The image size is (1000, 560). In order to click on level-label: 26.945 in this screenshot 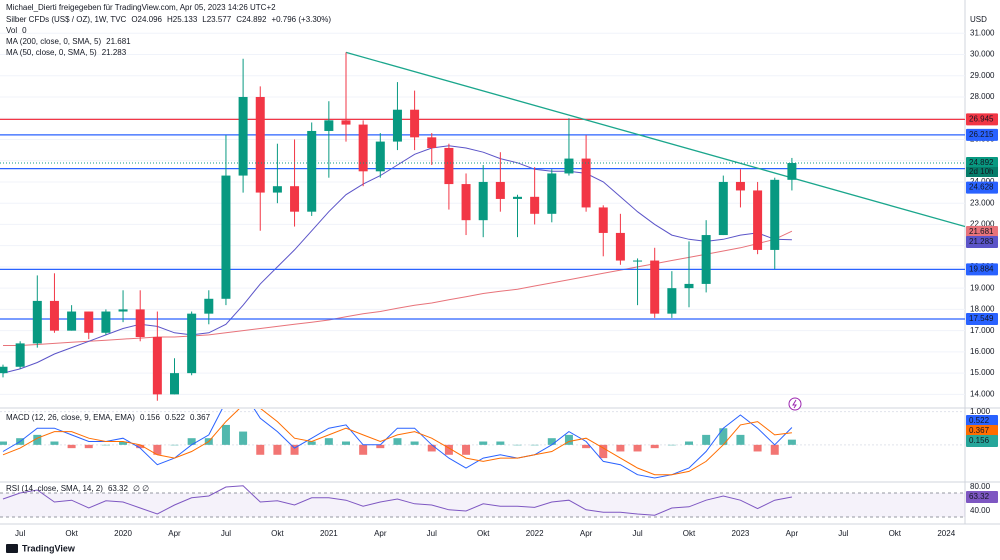, I will do `click(981, 118)`.